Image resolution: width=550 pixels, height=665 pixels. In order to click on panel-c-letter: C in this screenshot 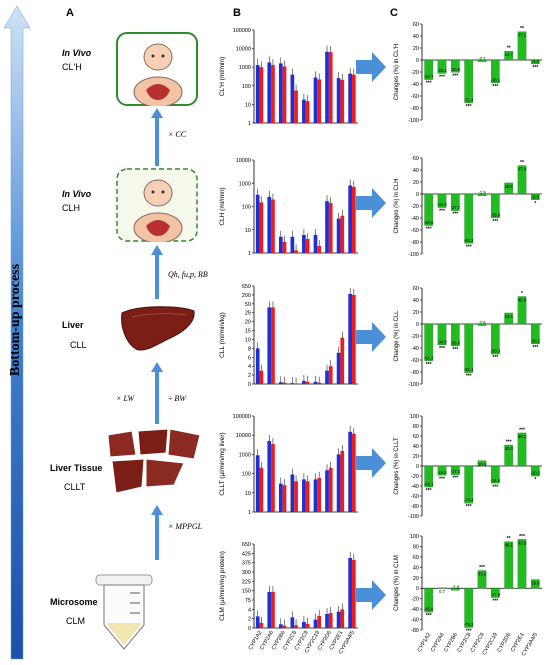, I will do `click(394, 13)`.